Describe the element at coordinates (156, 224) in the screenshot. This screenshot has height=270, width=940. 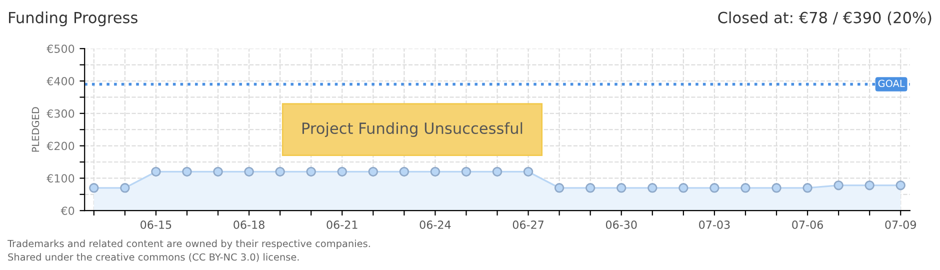
I see `x-tick-label: 06-15` at that location.